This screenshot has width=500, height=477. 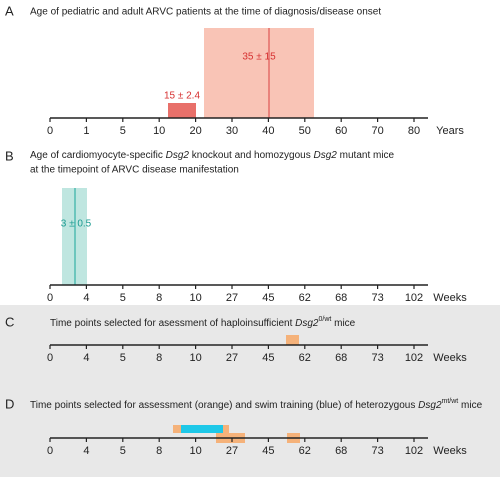 What do you see at coordinates (86, 131) in the screenshot?
I see `tick-label: 1` at bounding box center [86, 131].